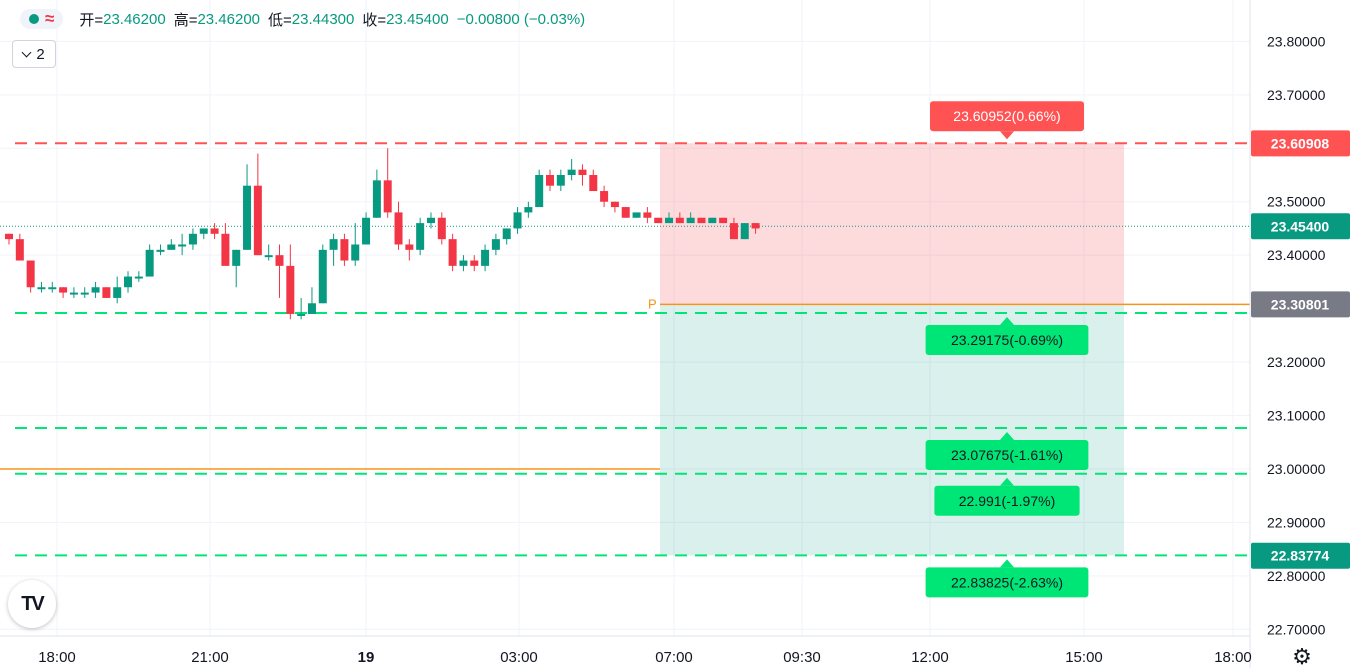 The image size is (1353, 670). Describe the element at coordinates (1296, 41) in the screenshot. I see `price-tick-label: 23.80000` at that location.